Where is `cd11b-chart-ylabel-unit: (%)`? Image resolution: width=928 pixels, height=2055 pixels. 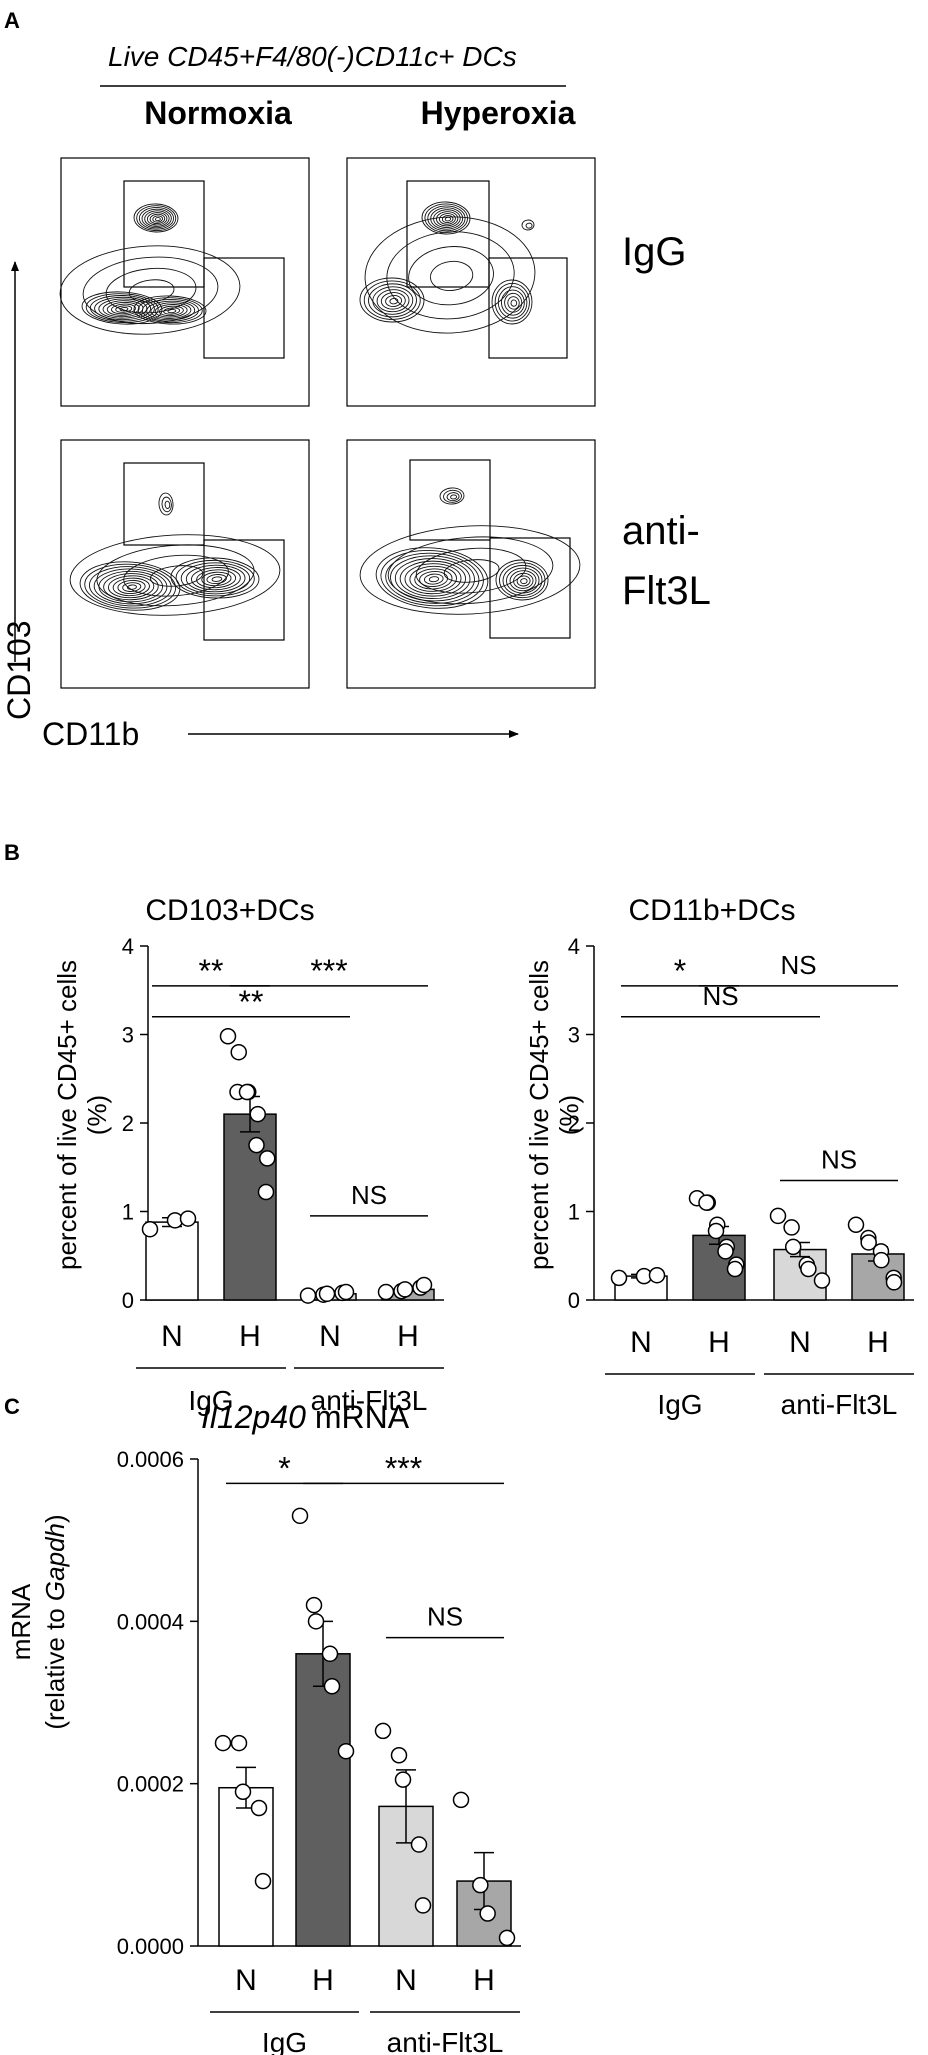 cd11b-chart-ylabel-unit: (%) is located at coordinates (569, 1115).